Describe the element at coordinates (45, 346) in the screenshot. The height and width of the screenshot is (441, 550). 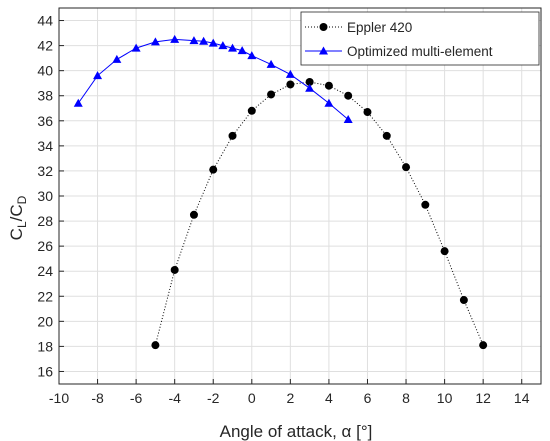
I see `y-tick-label: 18` at that location.